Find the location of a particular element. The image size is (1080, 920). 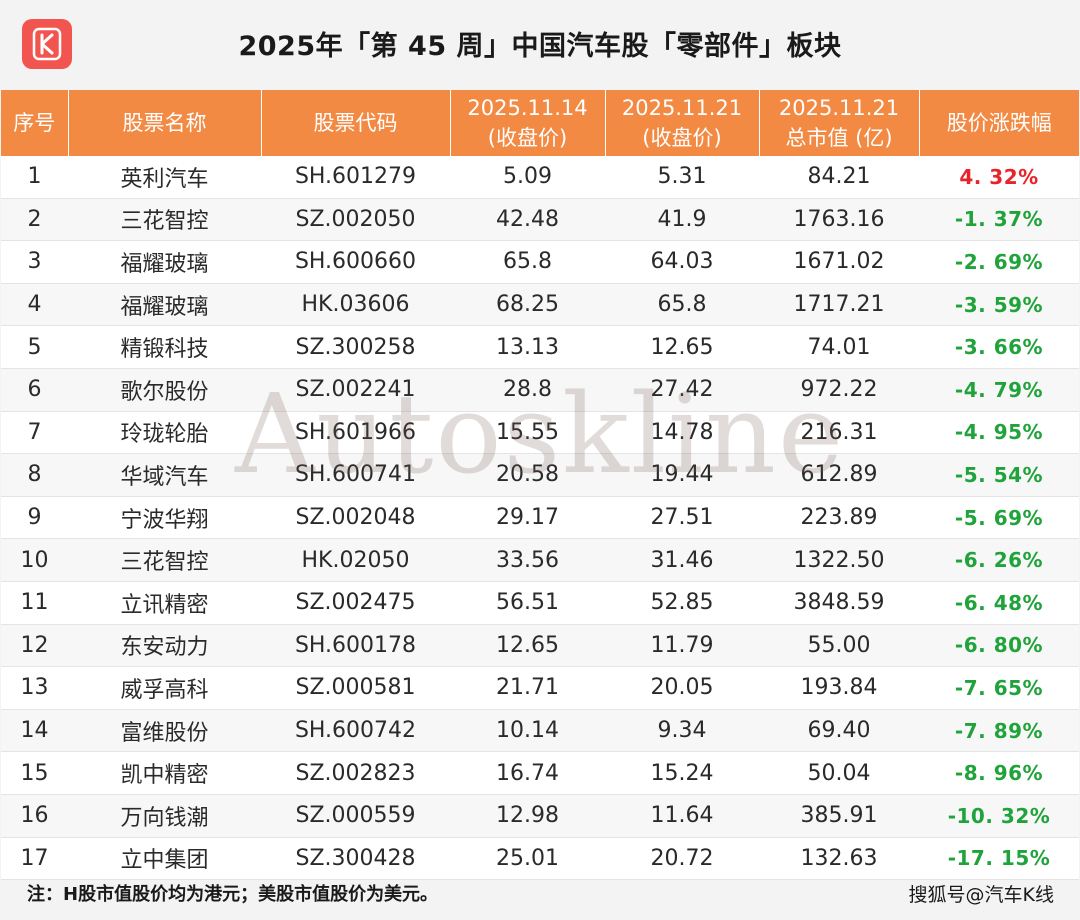

market-cap: 193.84 is located at coordinates (839, 688).